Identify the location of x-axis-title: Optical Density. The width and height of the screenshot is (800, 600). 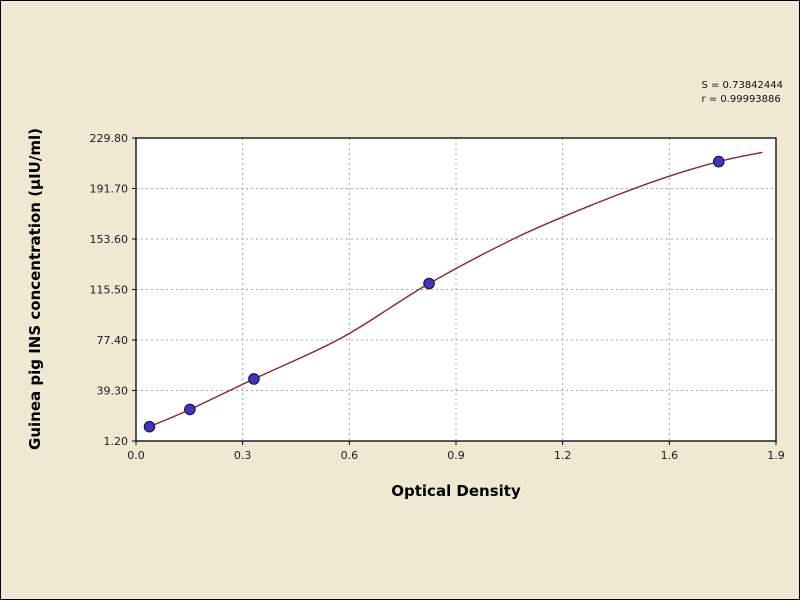
(456, 491).